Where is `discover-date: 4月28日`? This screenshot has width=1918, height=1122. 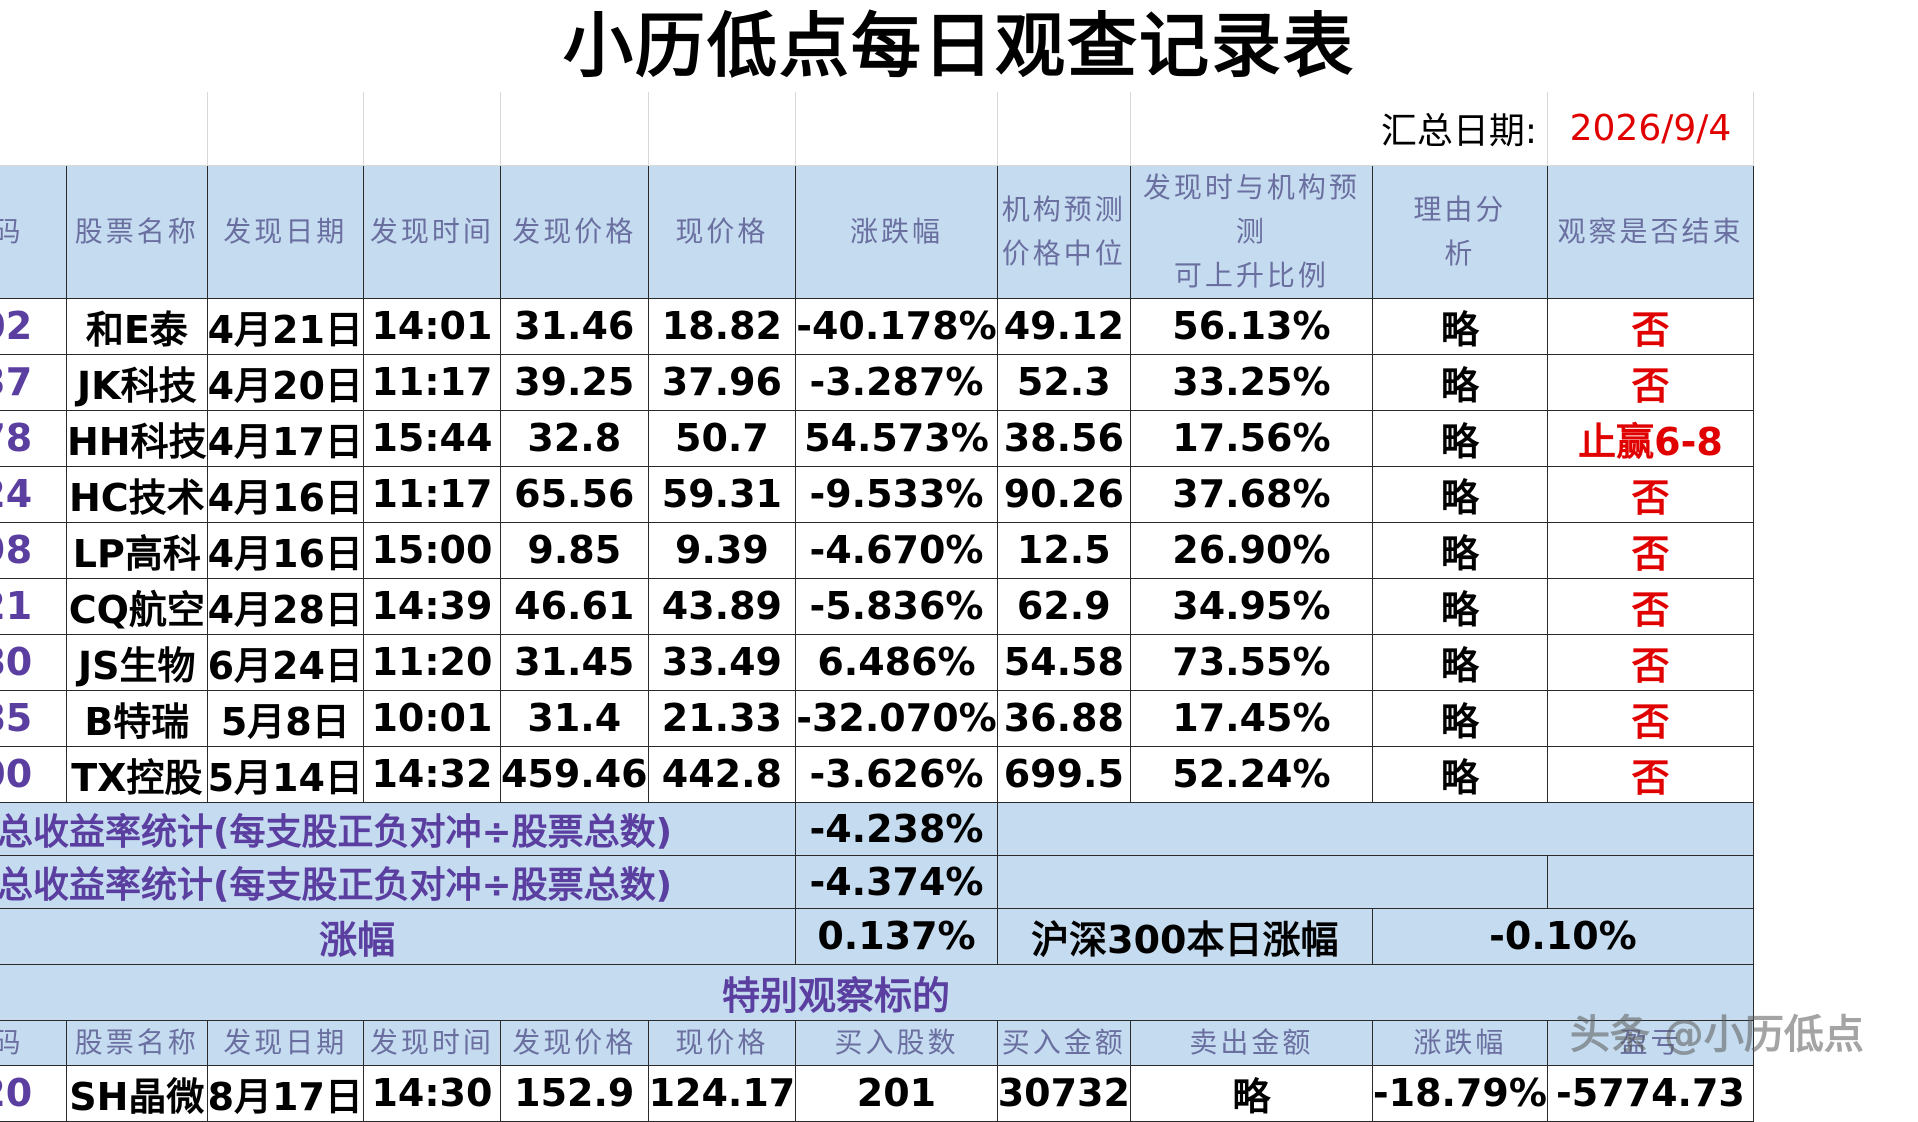
discover-date: 4月28日 is located at coordinates (285, 606).